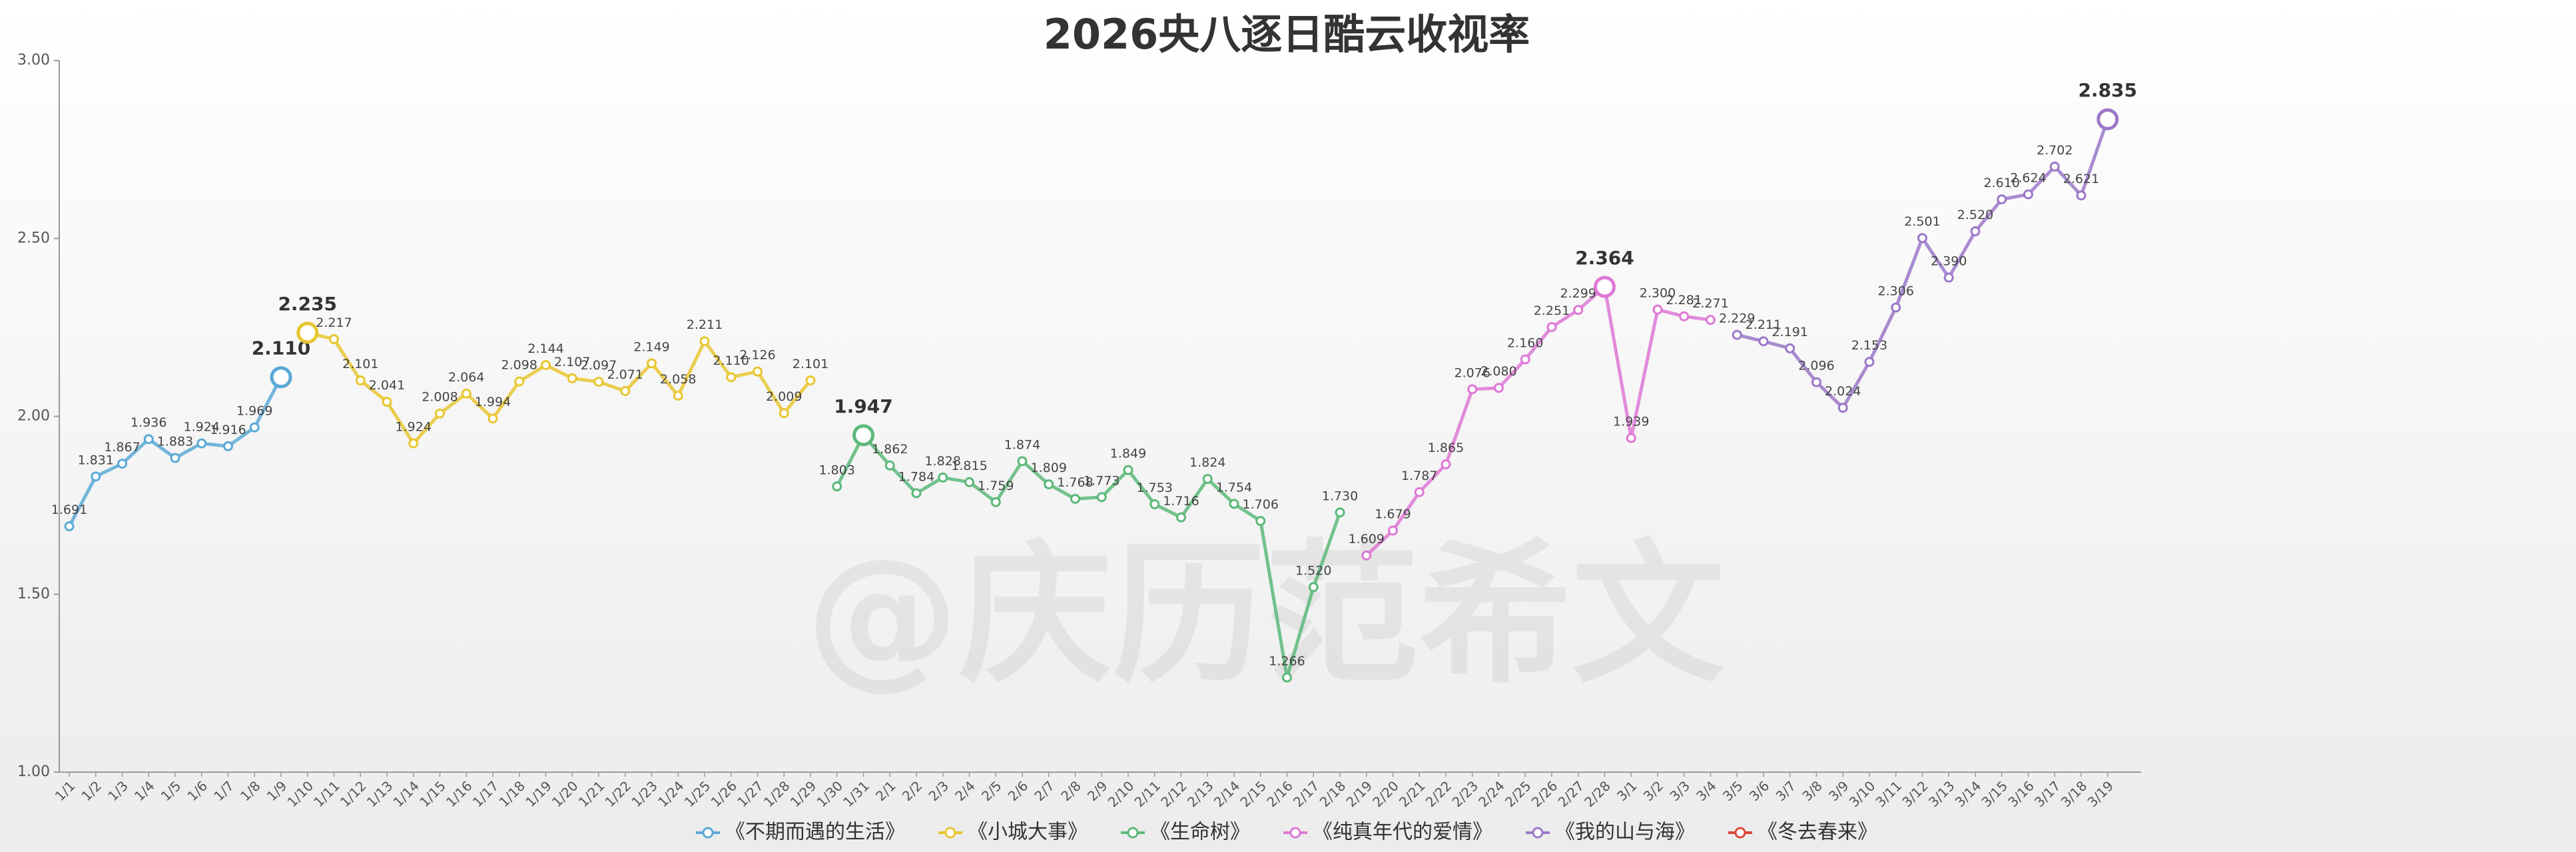  Describe the element at coordinates (1128, 454) in the screenshot. I see `data-label: 1.849` at that location.